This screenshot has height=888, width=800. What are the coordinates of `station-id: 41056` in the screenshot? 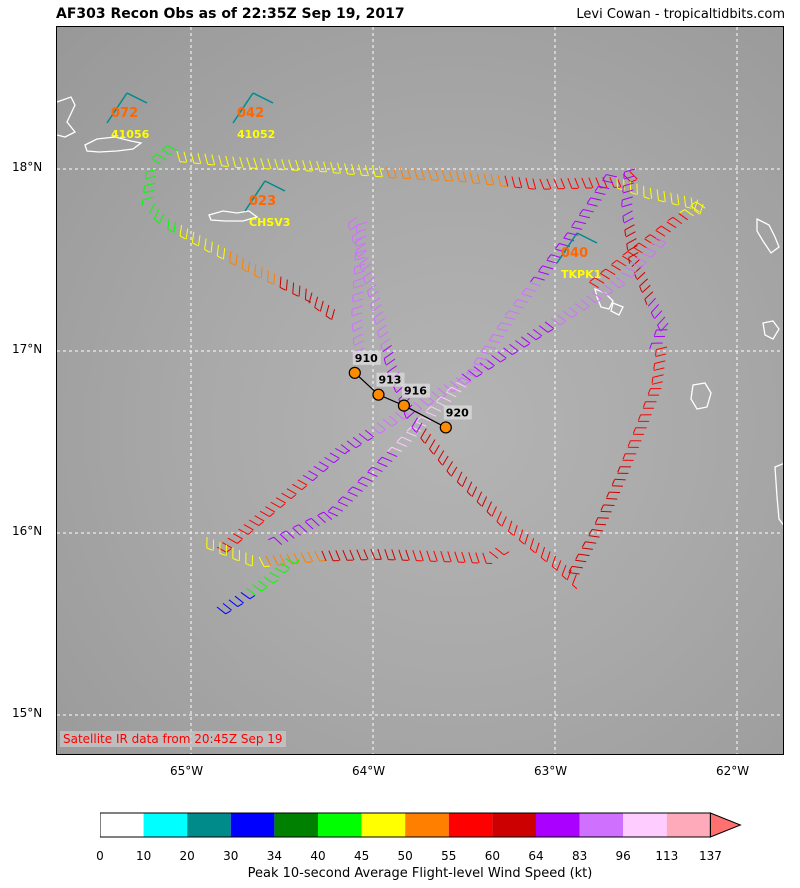 It's located at (130, 134).